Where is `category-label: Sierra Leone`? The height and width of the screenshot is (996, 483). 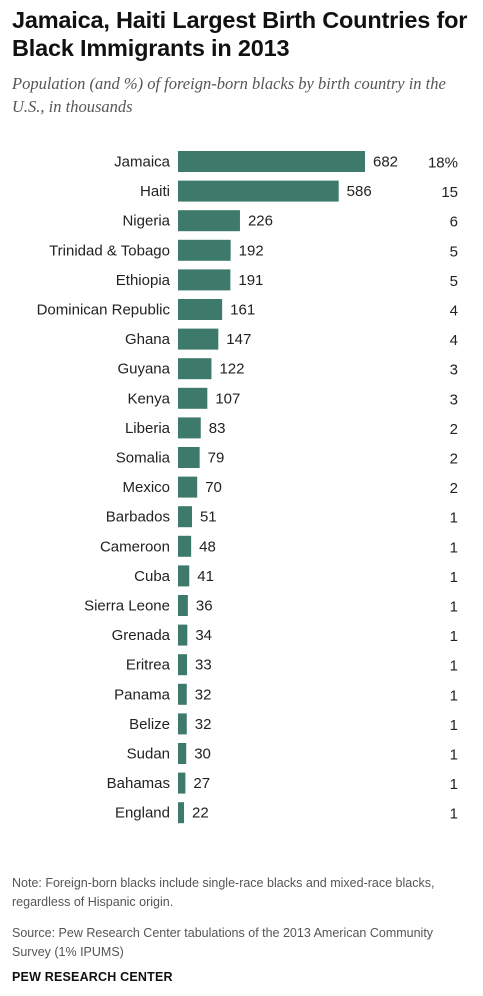
category-label: Sierra Leone is located at coordinates (127, 606).